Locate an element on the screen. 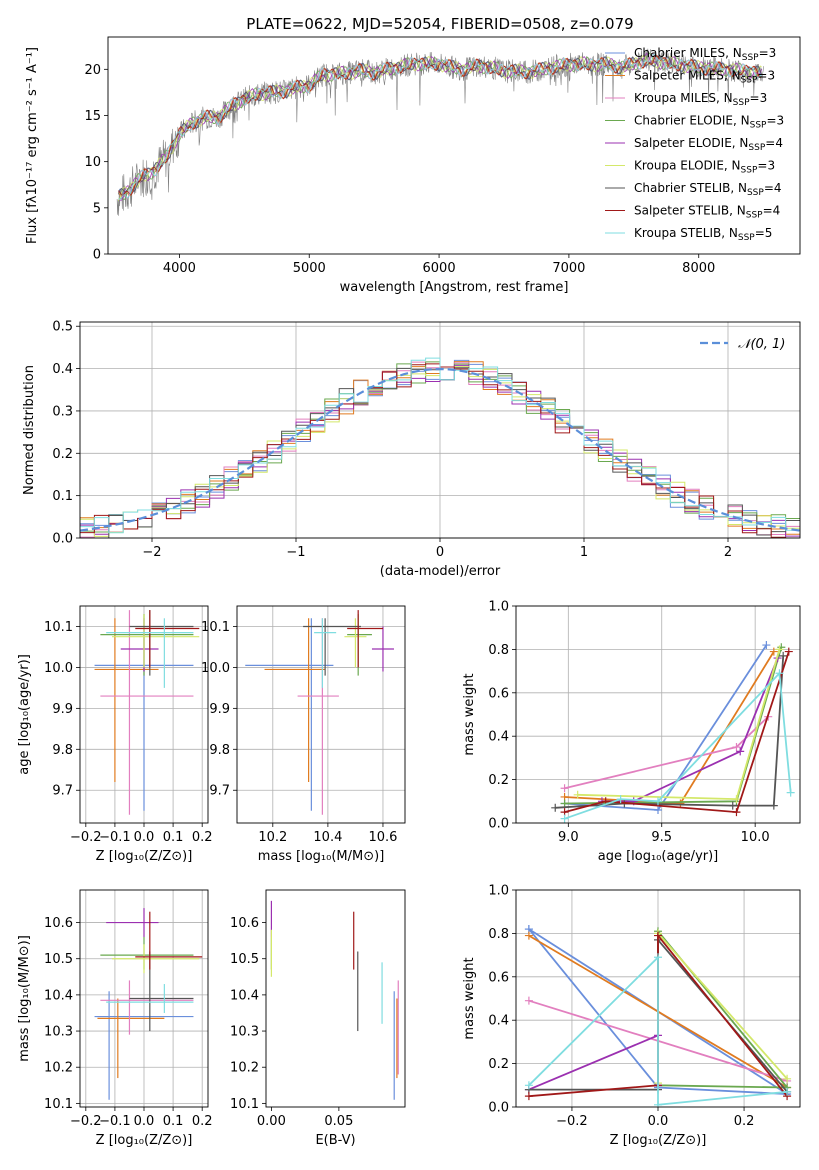 The width and height of the screenshot is (819, 1170). legend-entry: Chabrier STELIB, NSSP=4 is located at coordinates (708, 189).